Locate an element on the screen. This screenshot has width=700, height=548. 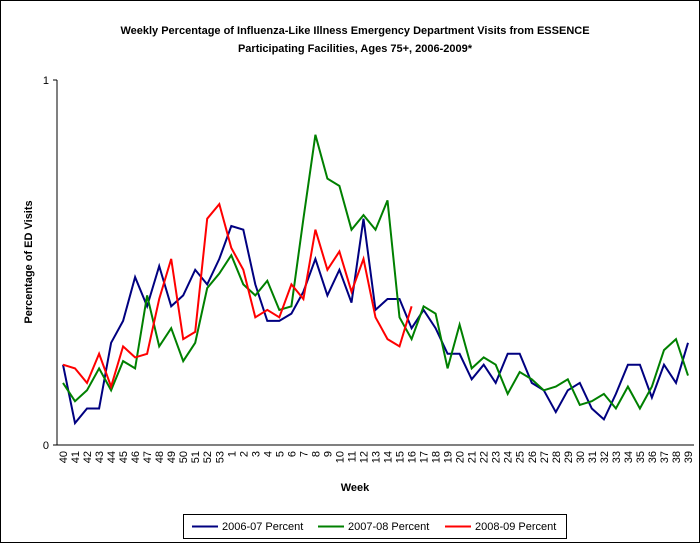
x-tick-label: 24 is located at coordinates (509, 457).